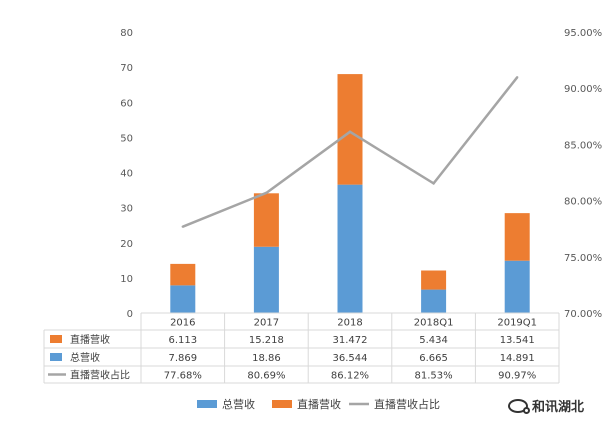  What do you see at coordinates (583, 202) in the screenshot?
I see `right-tick-label: 80.00%` at bounding box center [583, 202].